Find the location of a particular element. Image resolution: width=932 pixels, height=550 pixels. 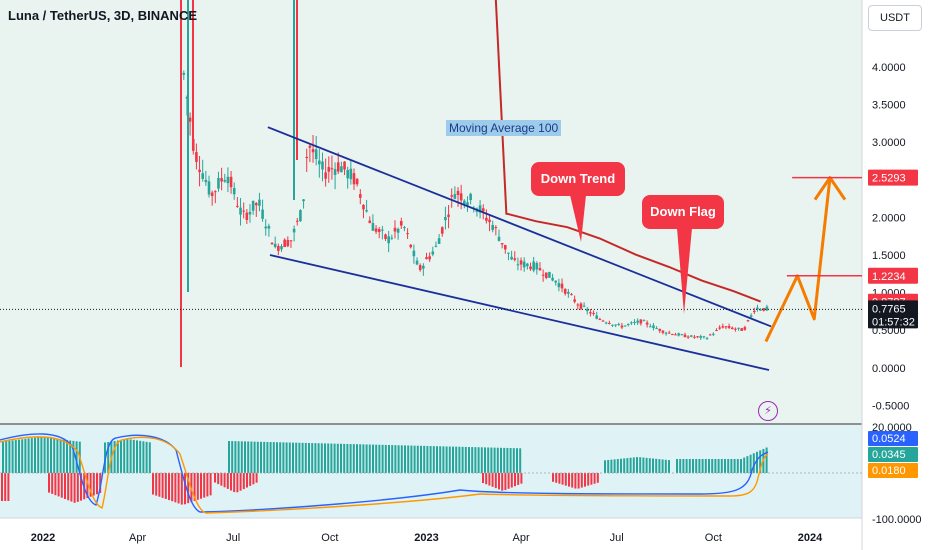

x-tick-label: Oct is located at coordinates (329, 538).